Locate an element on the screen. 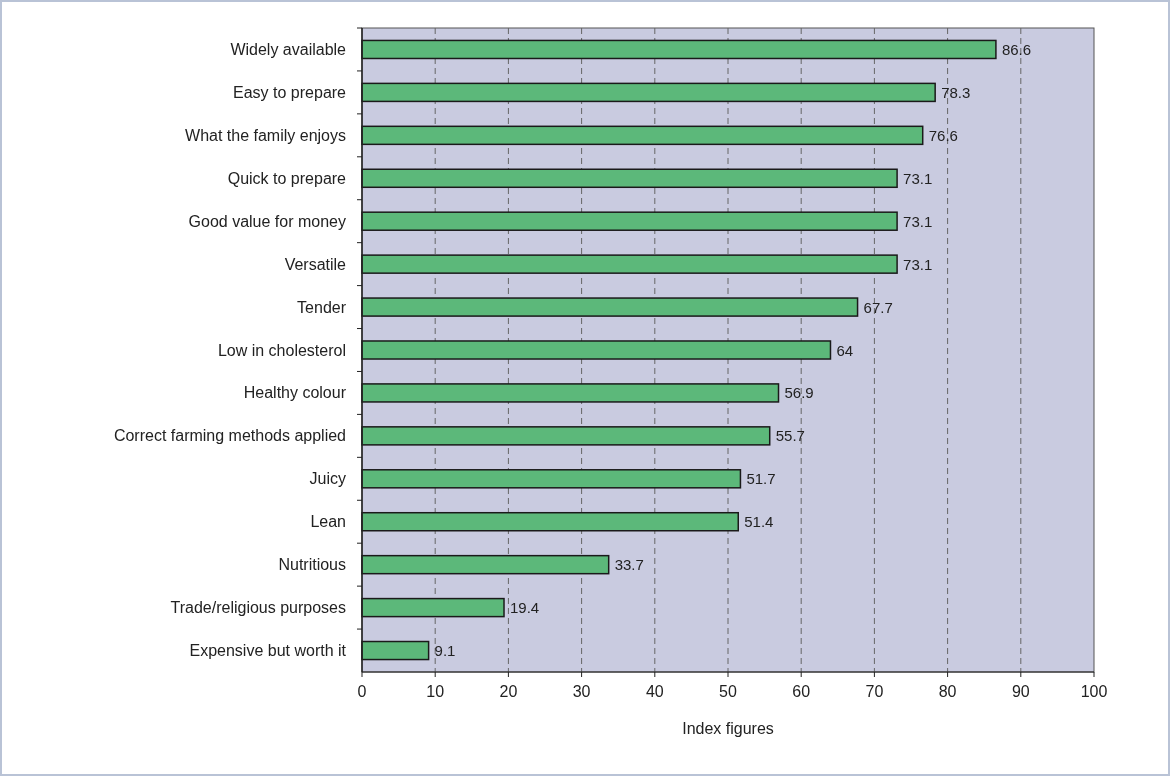 The width and height of the screenshot is (1170, 776). y-tick-label: Correct farming methods applied is located at coordinates (229, 436).